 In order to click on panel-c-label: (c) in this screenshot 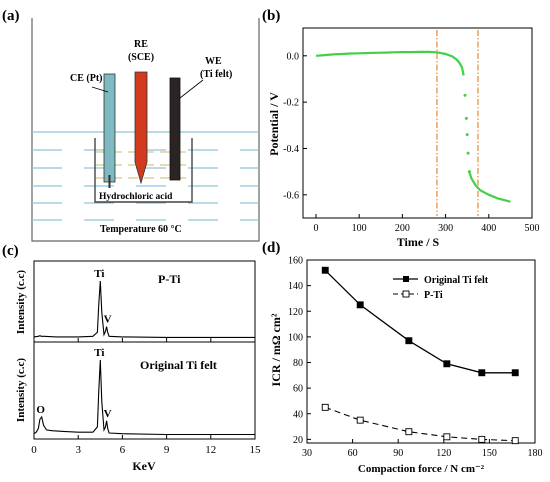, I will do `click(10, 251)`.